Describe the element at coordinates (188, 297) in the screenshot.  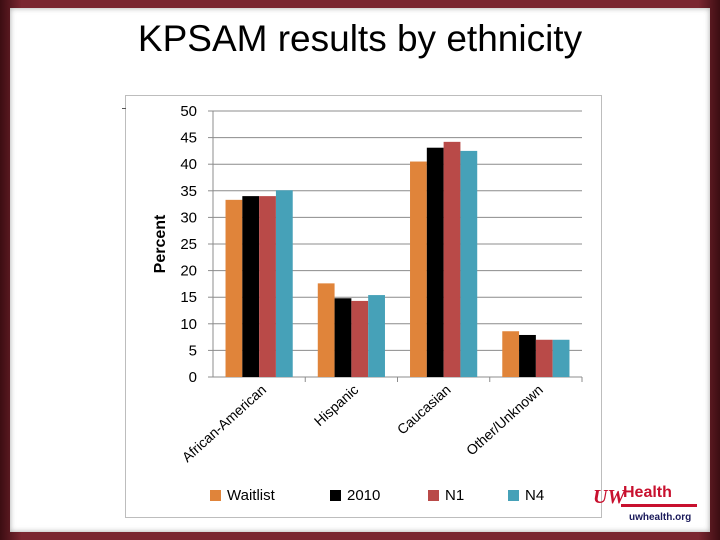
I see `y-tick-label: 15` at that location.